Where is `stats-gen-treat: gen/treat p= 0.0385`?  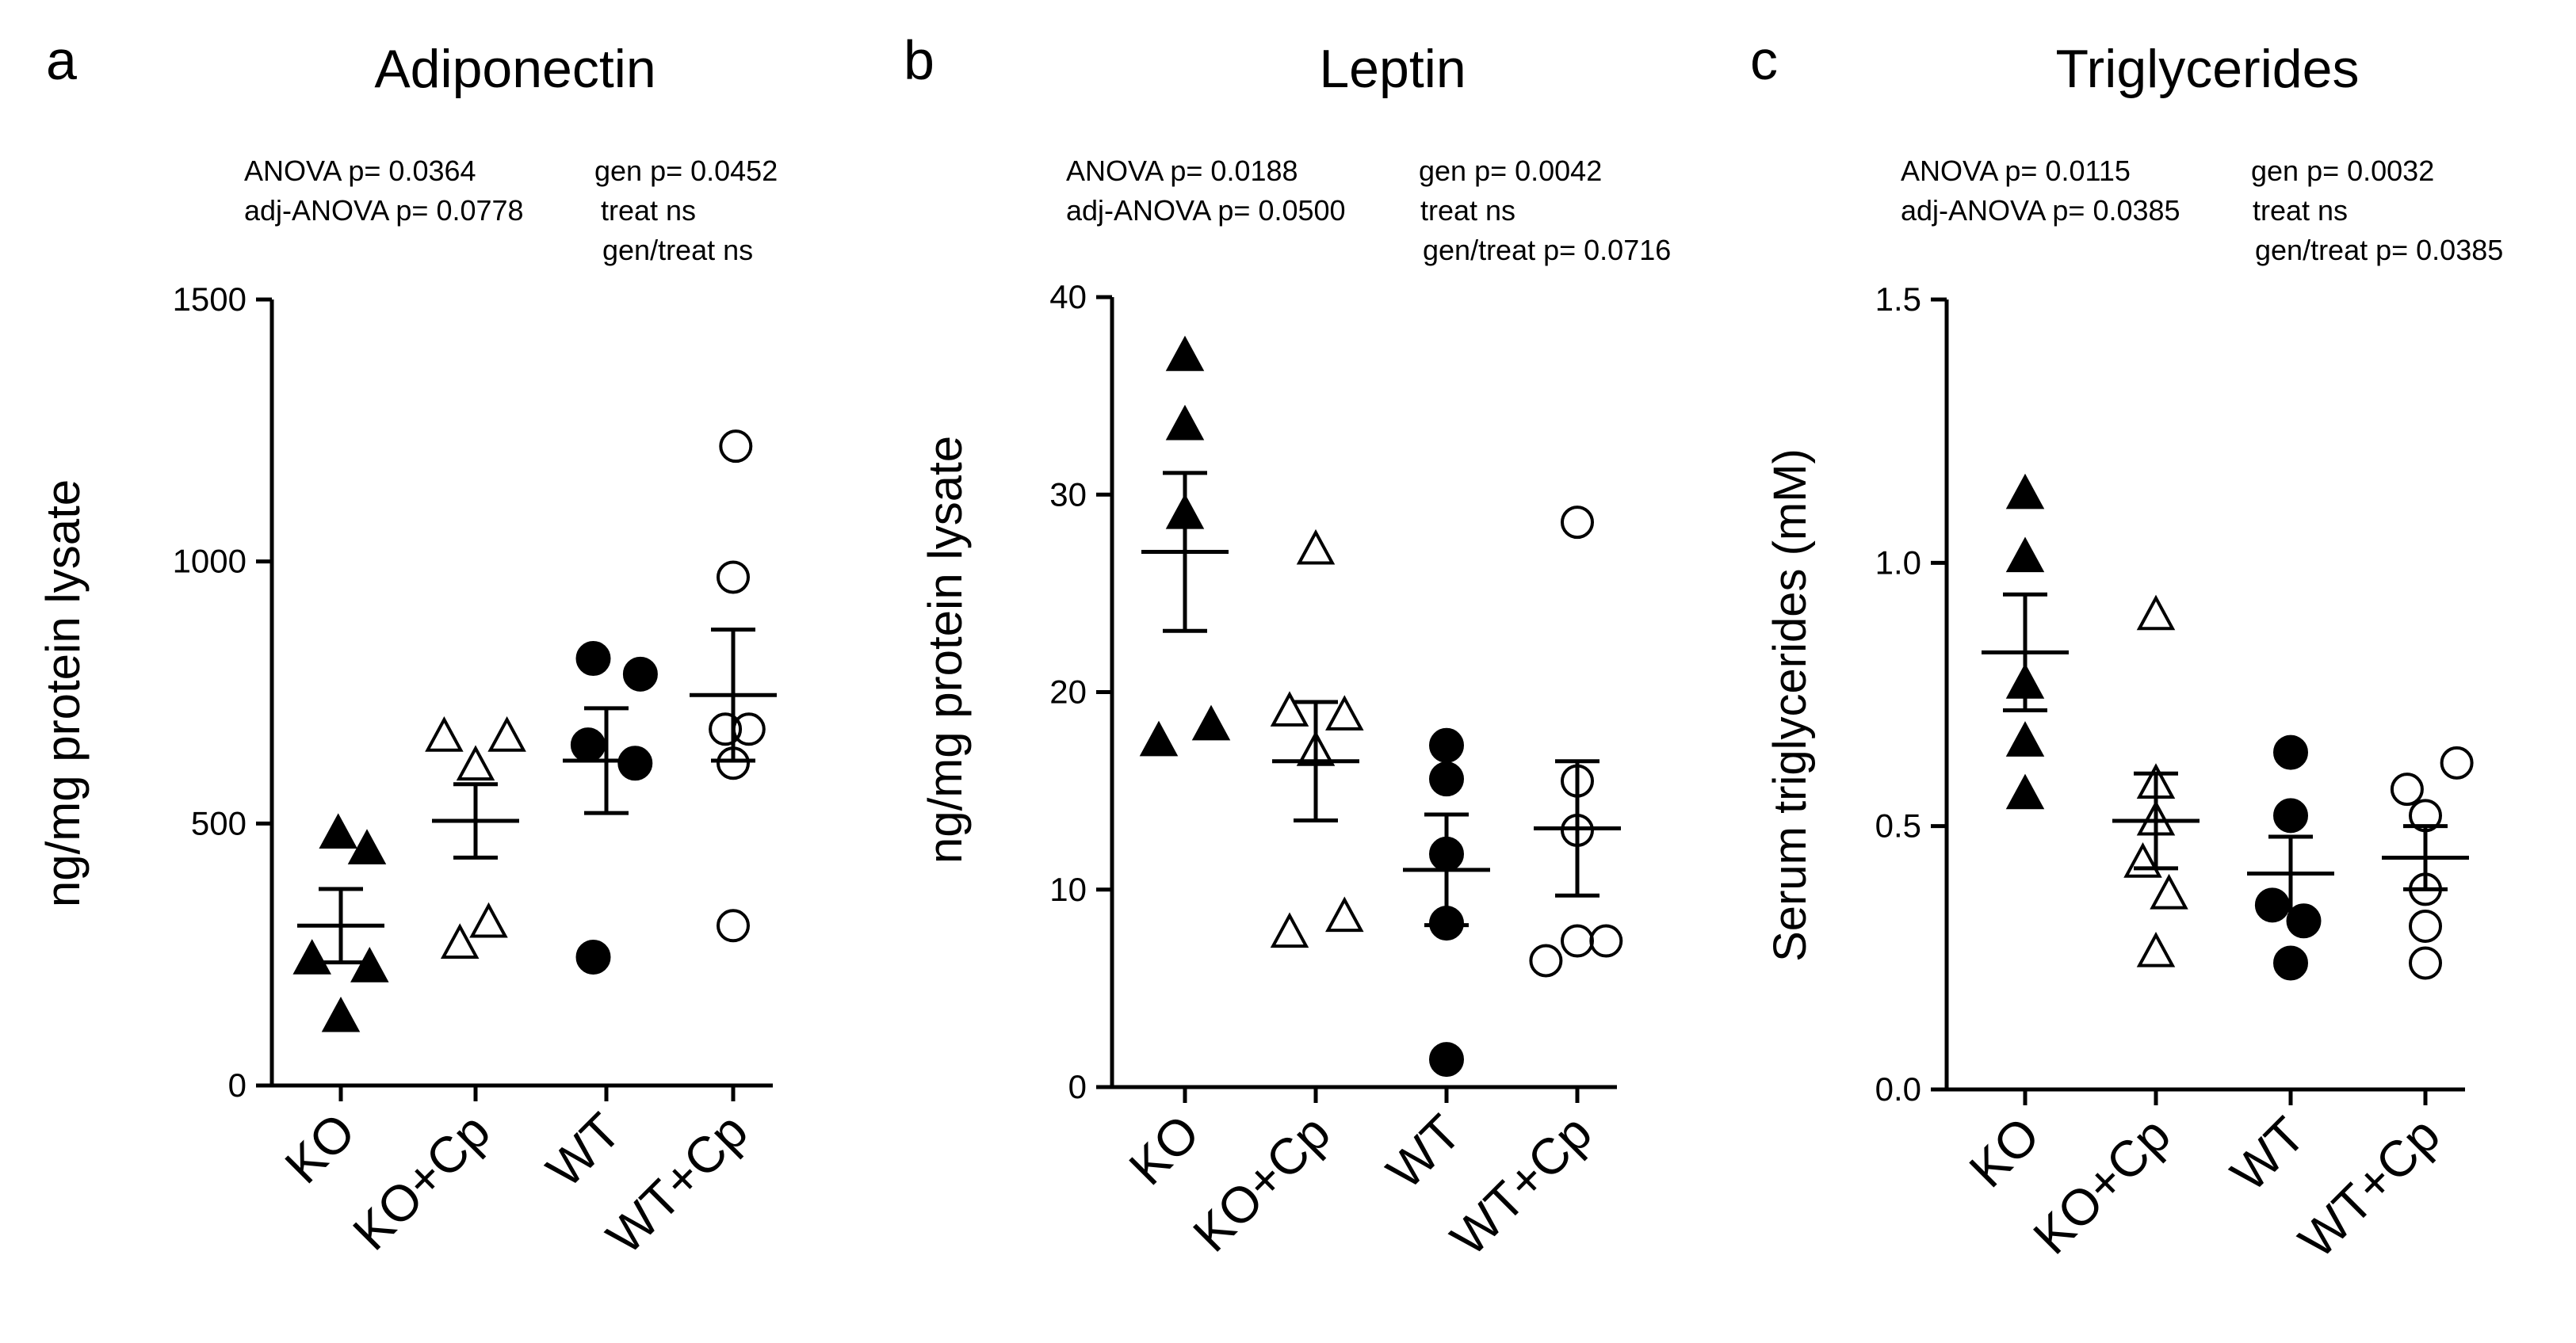 stats-gen-treat: gen/treat p= 0.0385 is located at coordinates (2379, 250).